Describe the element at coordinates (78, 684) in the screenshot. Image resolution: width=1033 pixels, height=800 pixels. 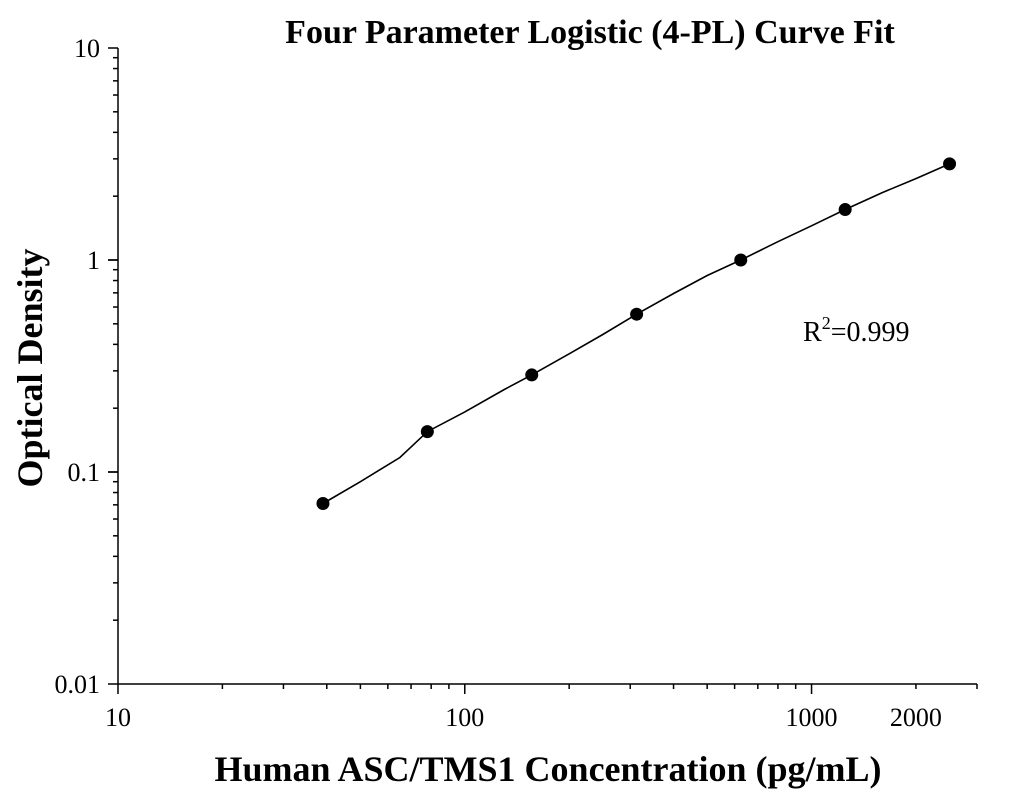
I see `y-tick-label: 0.01` at that location.